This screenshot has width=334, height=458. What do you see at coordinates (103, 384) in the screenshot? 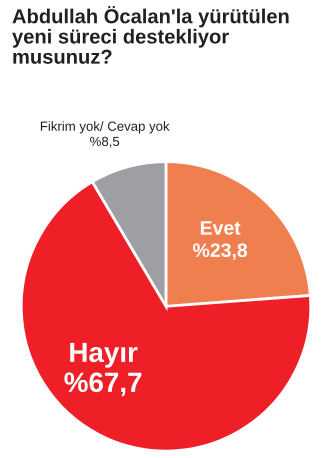
I see `data-label: %67,7` at bounding box center [103, 384].